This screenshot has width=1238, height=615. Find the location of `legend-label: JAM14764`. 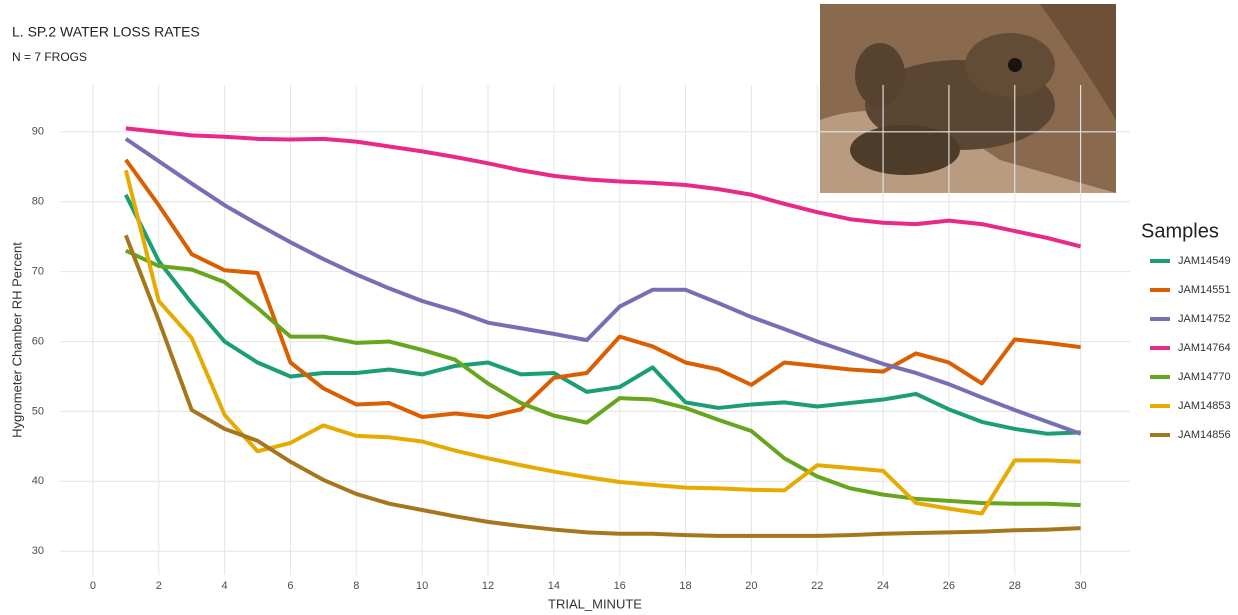

legend-label: JAM14764 is located at coordinates (1204, 348).